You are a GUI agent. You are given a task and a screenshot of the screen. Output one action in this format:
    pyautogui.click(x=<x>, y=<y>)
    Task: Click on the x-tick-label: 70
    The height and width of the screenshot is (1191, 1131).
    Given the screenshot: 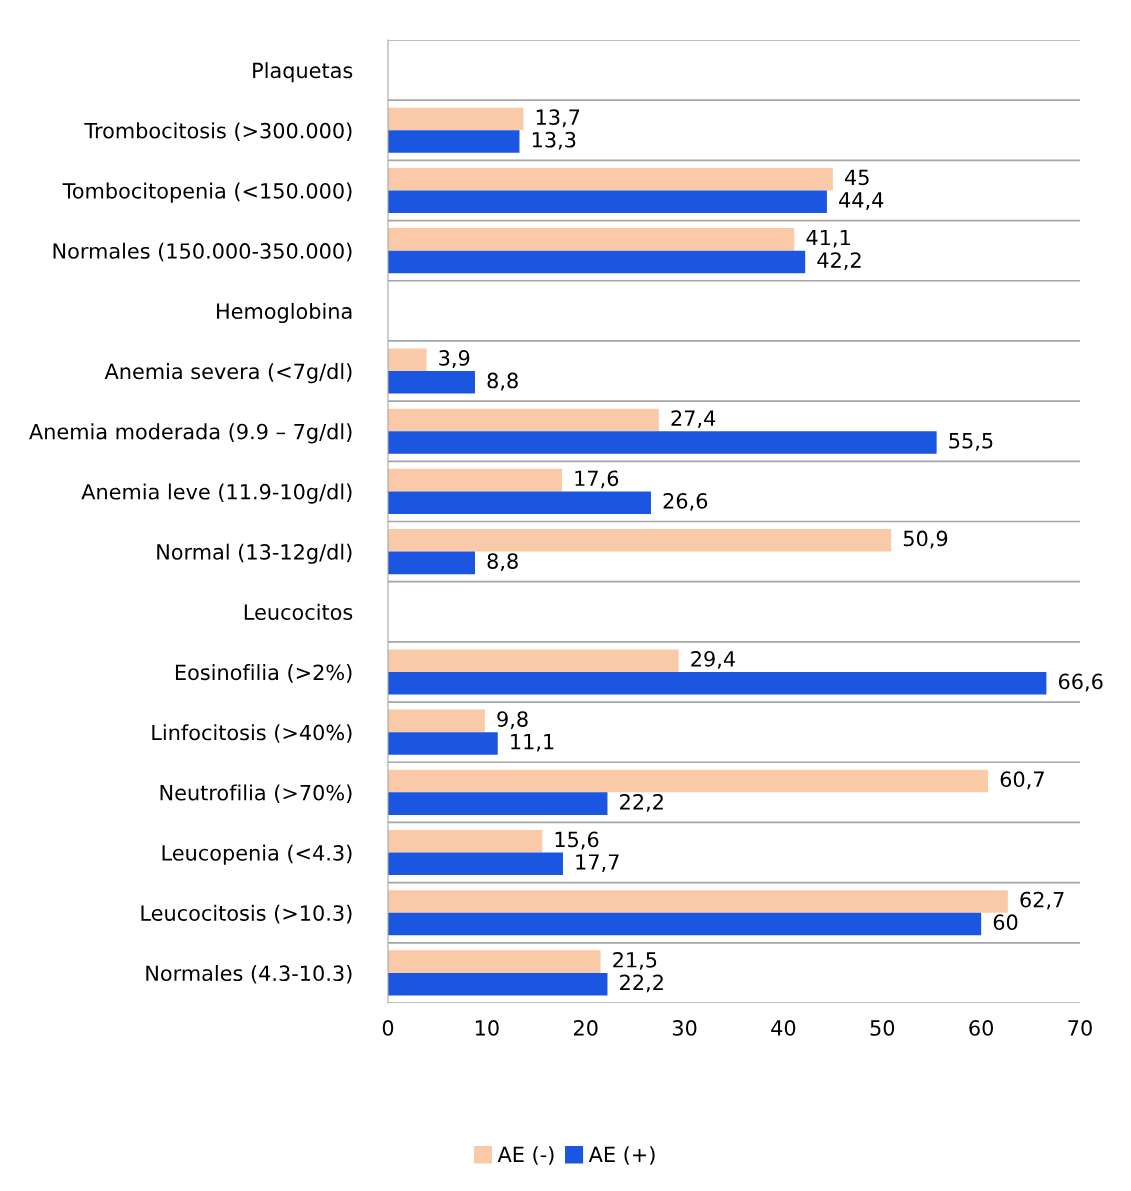 What is the action you would take?
    pyautogui.click(x=1080, y=1028)
    